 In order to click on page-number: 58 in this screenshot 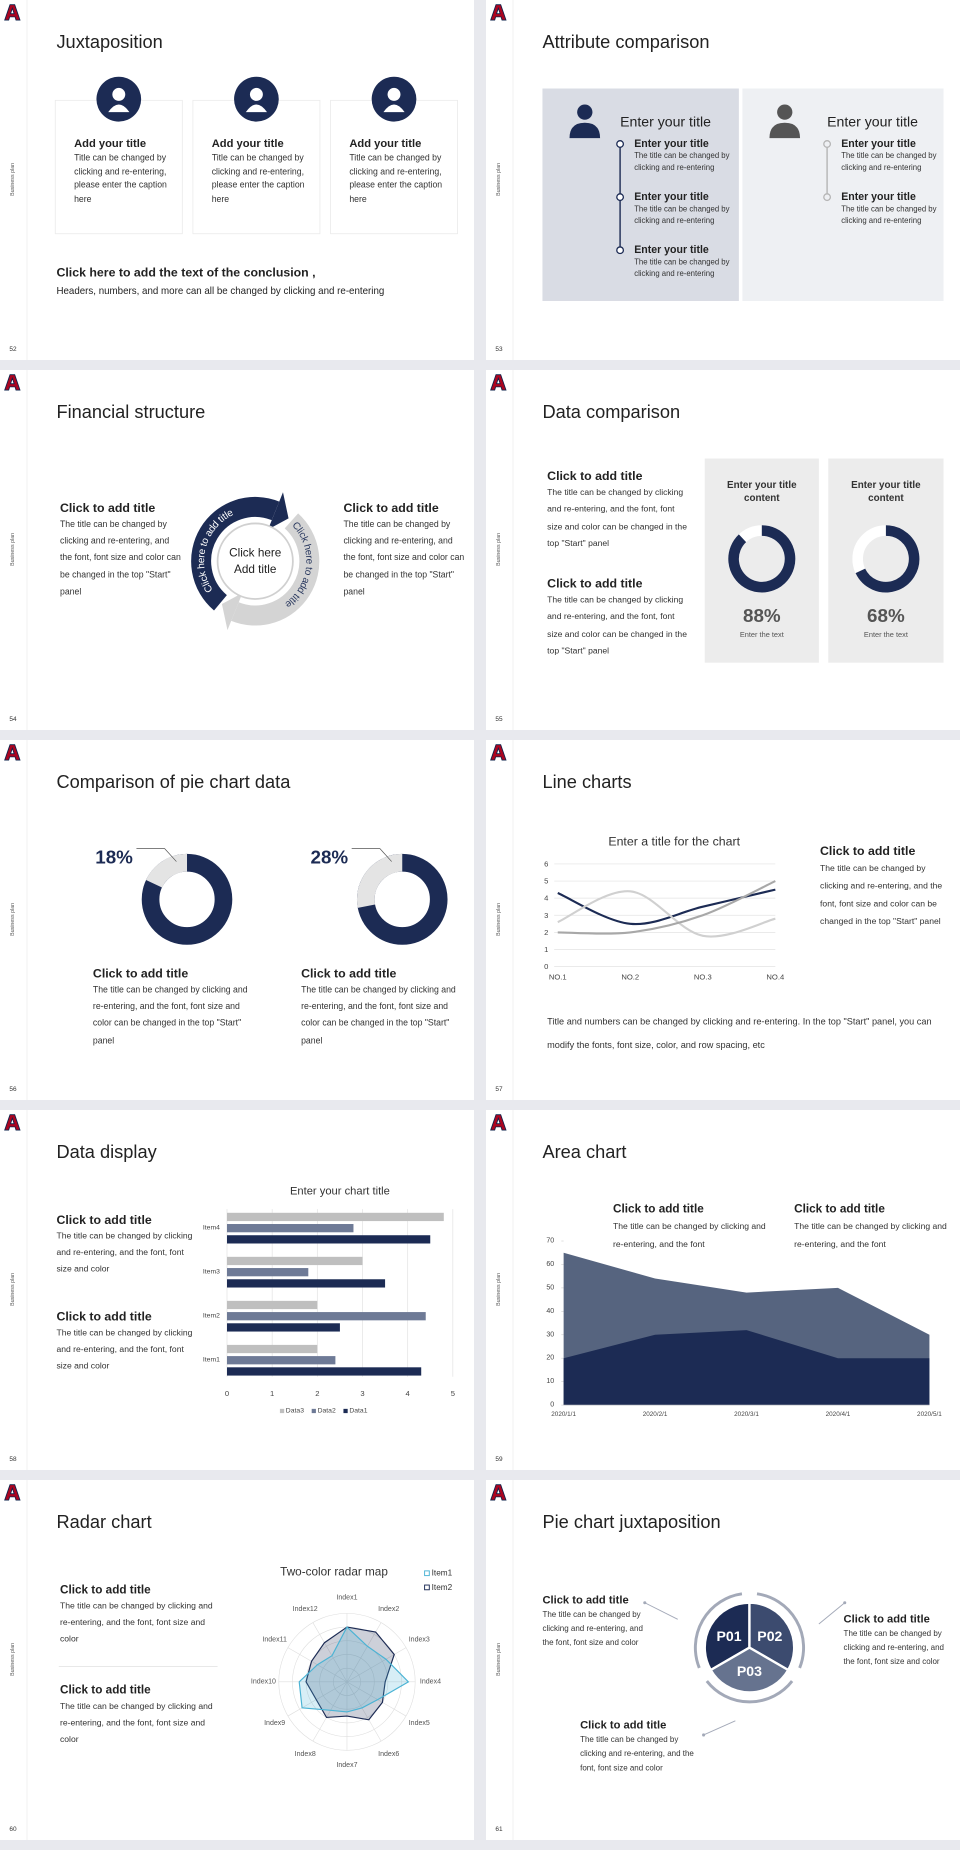, I will do `click(13, 1459)`.